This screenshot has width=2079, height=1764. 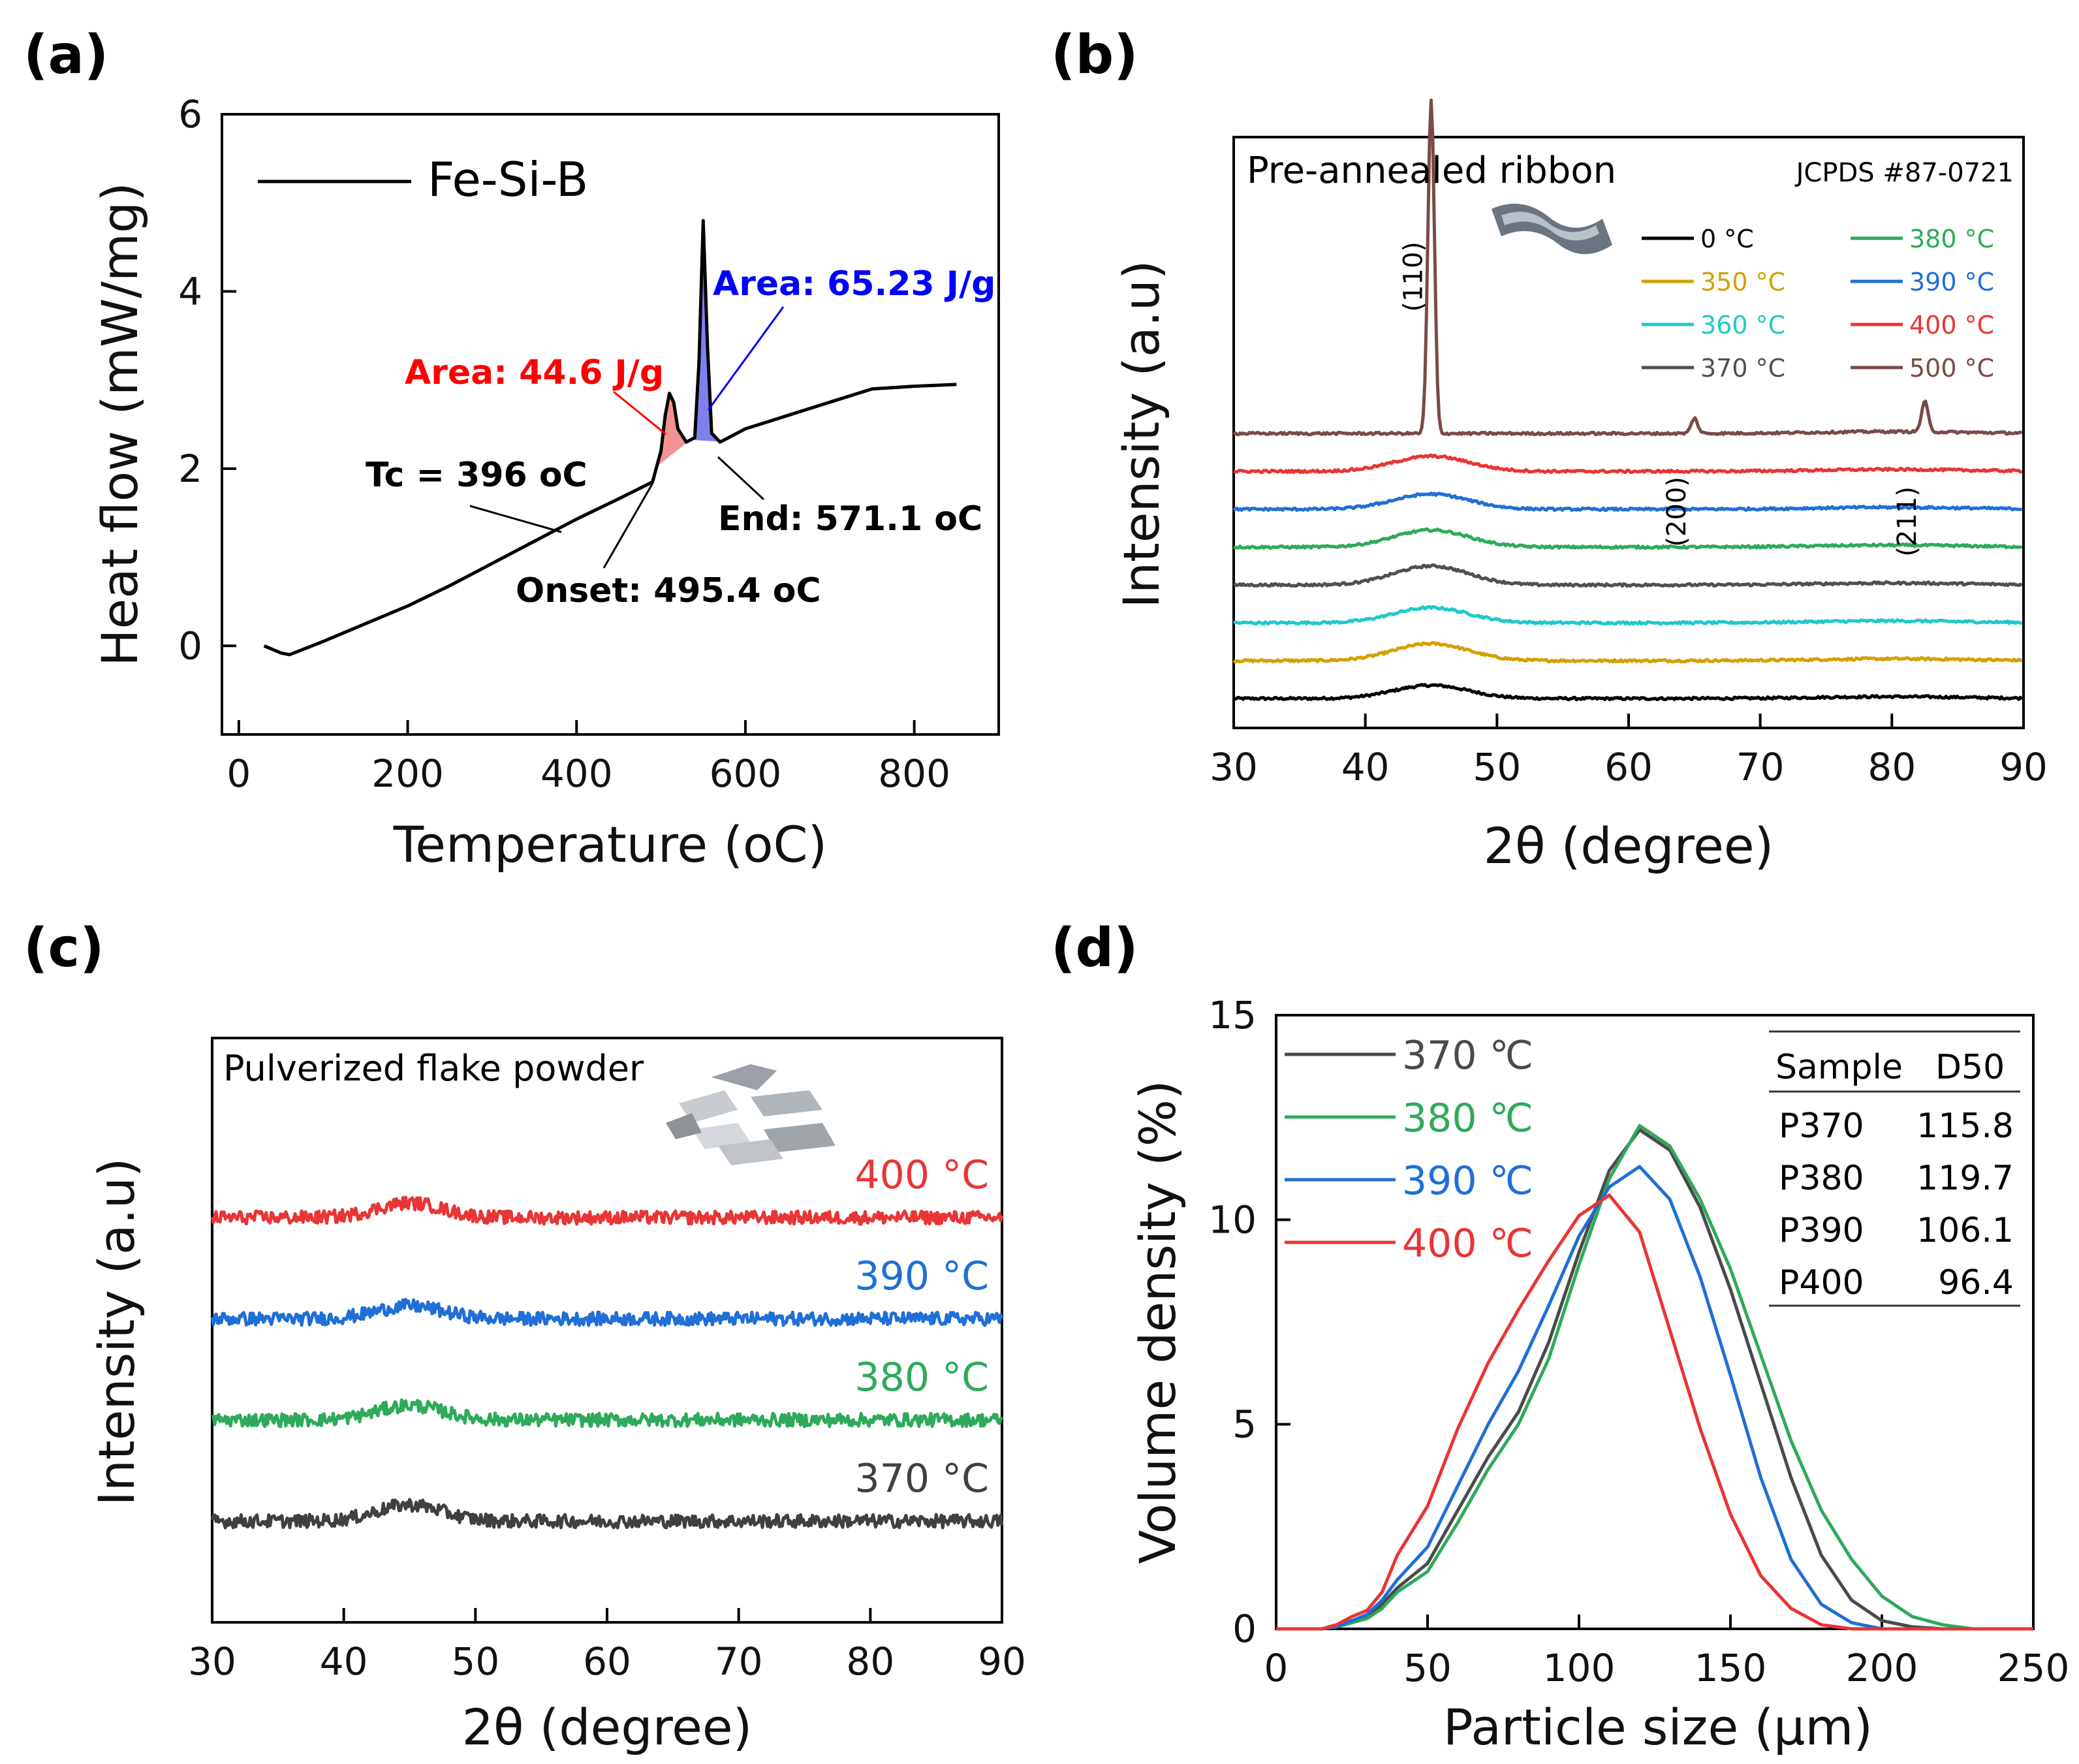 I want to click on table-cell-d50: 106.1, so click(x=1965, y=1231).